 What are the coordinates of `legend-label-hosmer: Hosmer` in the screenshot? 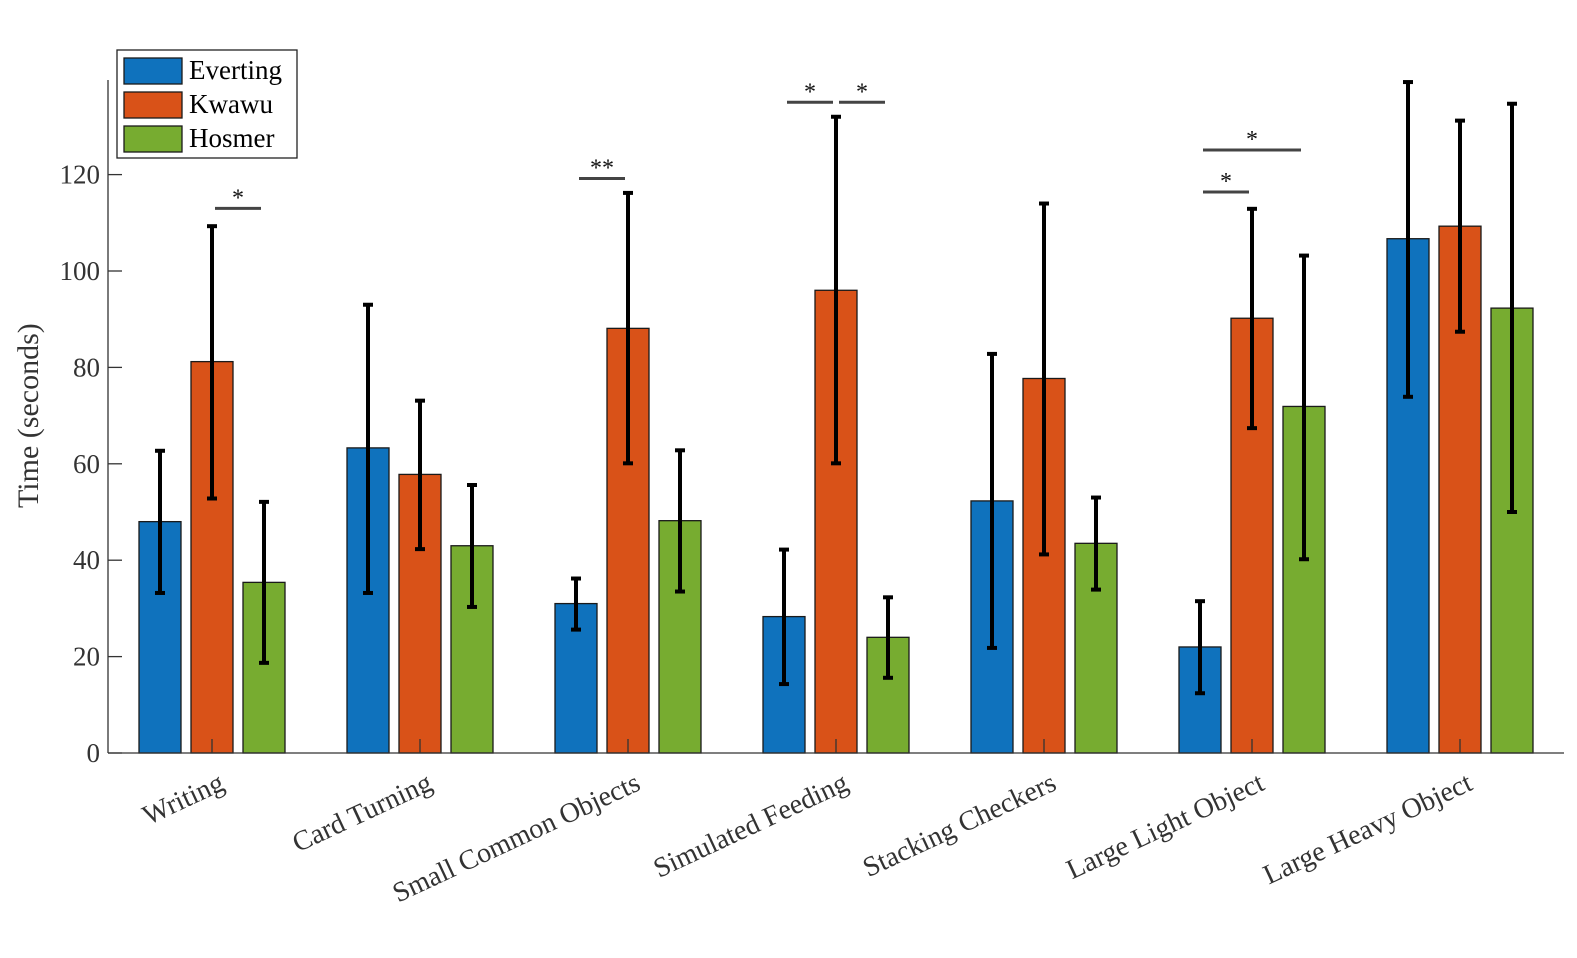 It's located at (231, 138).